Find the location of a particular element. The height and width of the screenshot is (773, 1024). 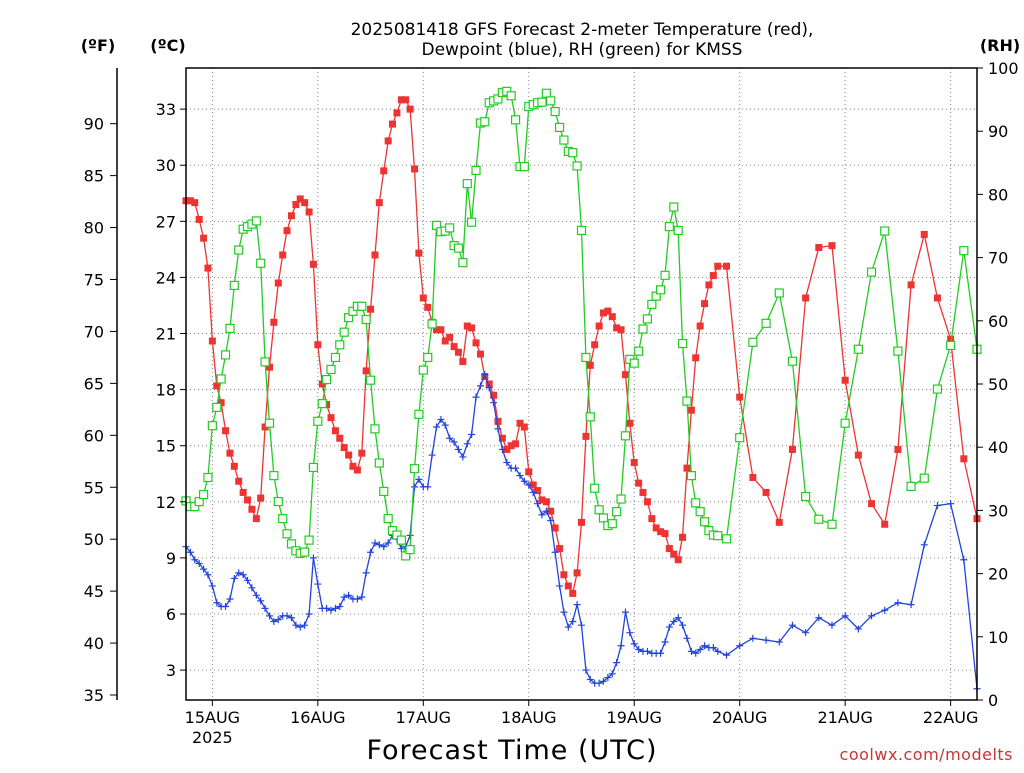

rh-tick-label: 80 is located at coordinates (998, 194).